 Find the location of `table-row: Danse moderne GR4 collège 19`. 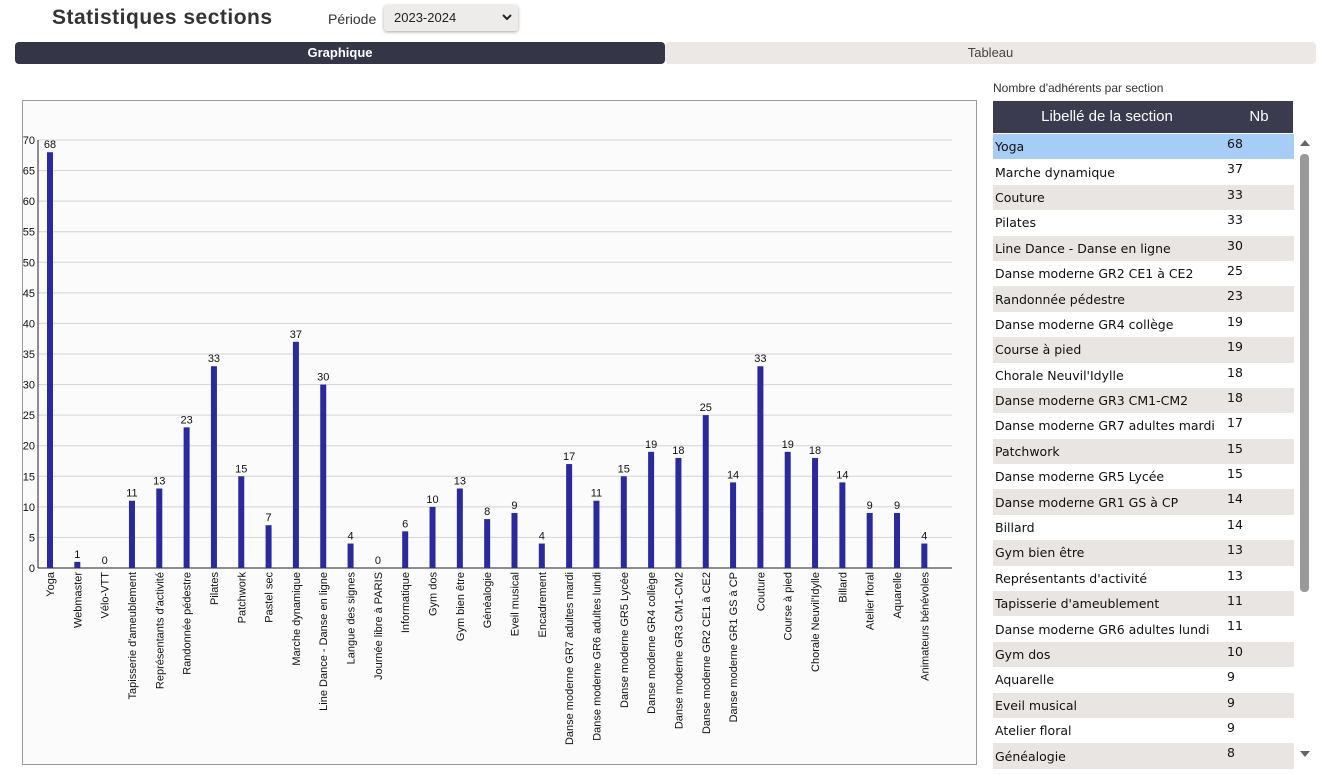

table-row: Danse moderne GR4 collège 19 is located at coordinates (1143, 324).